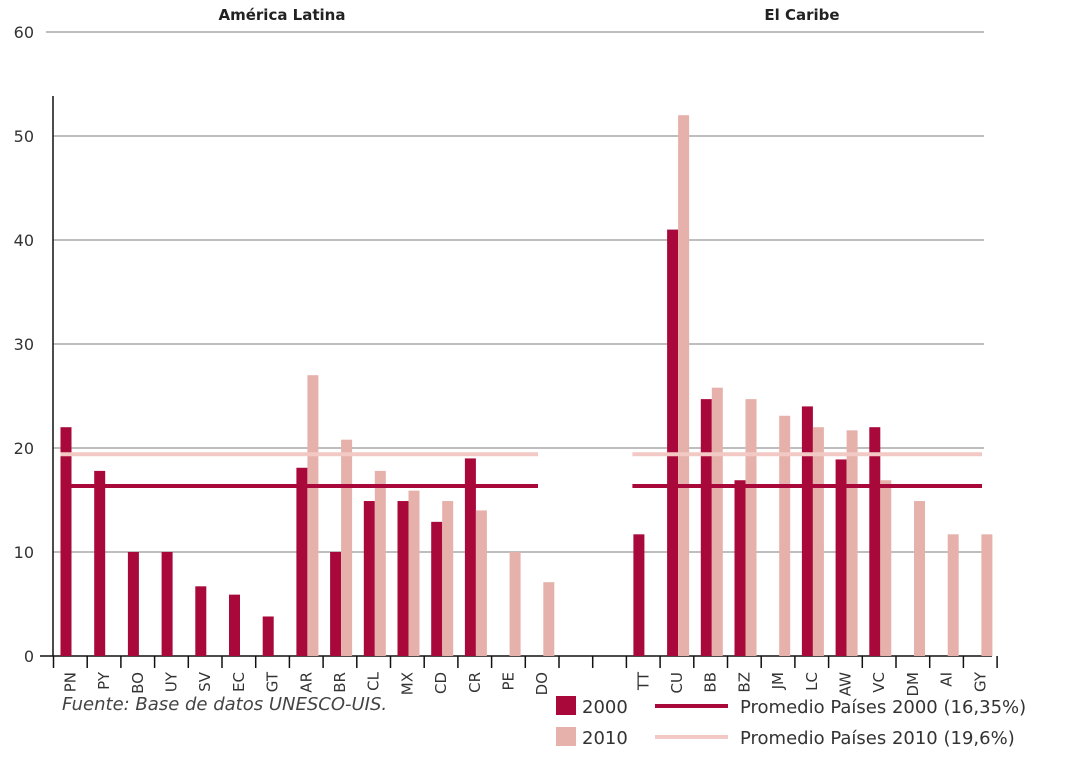 The height and width of the screenshot is (779, 1066). I want to click on x-tick-label: JM, so click(778, 681).